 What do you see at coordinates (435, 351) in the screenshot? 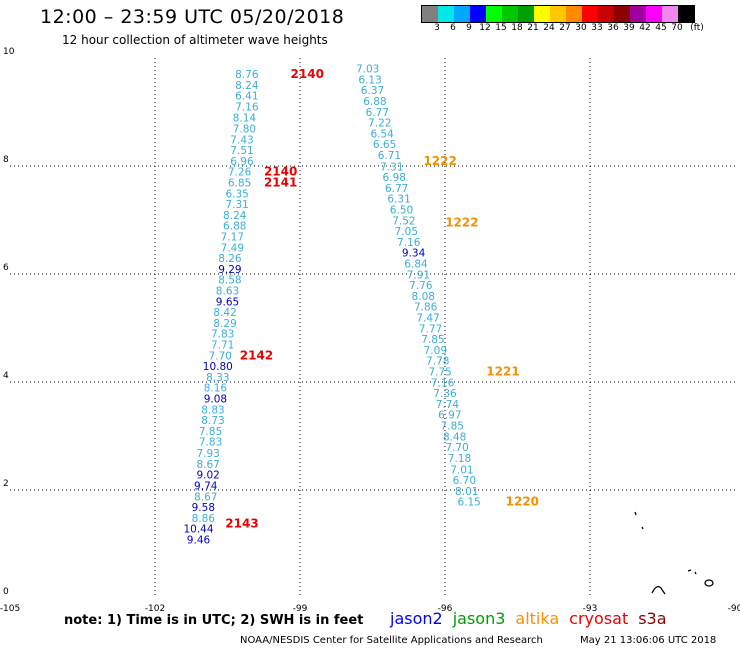
I see `wave-height-value: 7.09` at bounding box center [435, 351].